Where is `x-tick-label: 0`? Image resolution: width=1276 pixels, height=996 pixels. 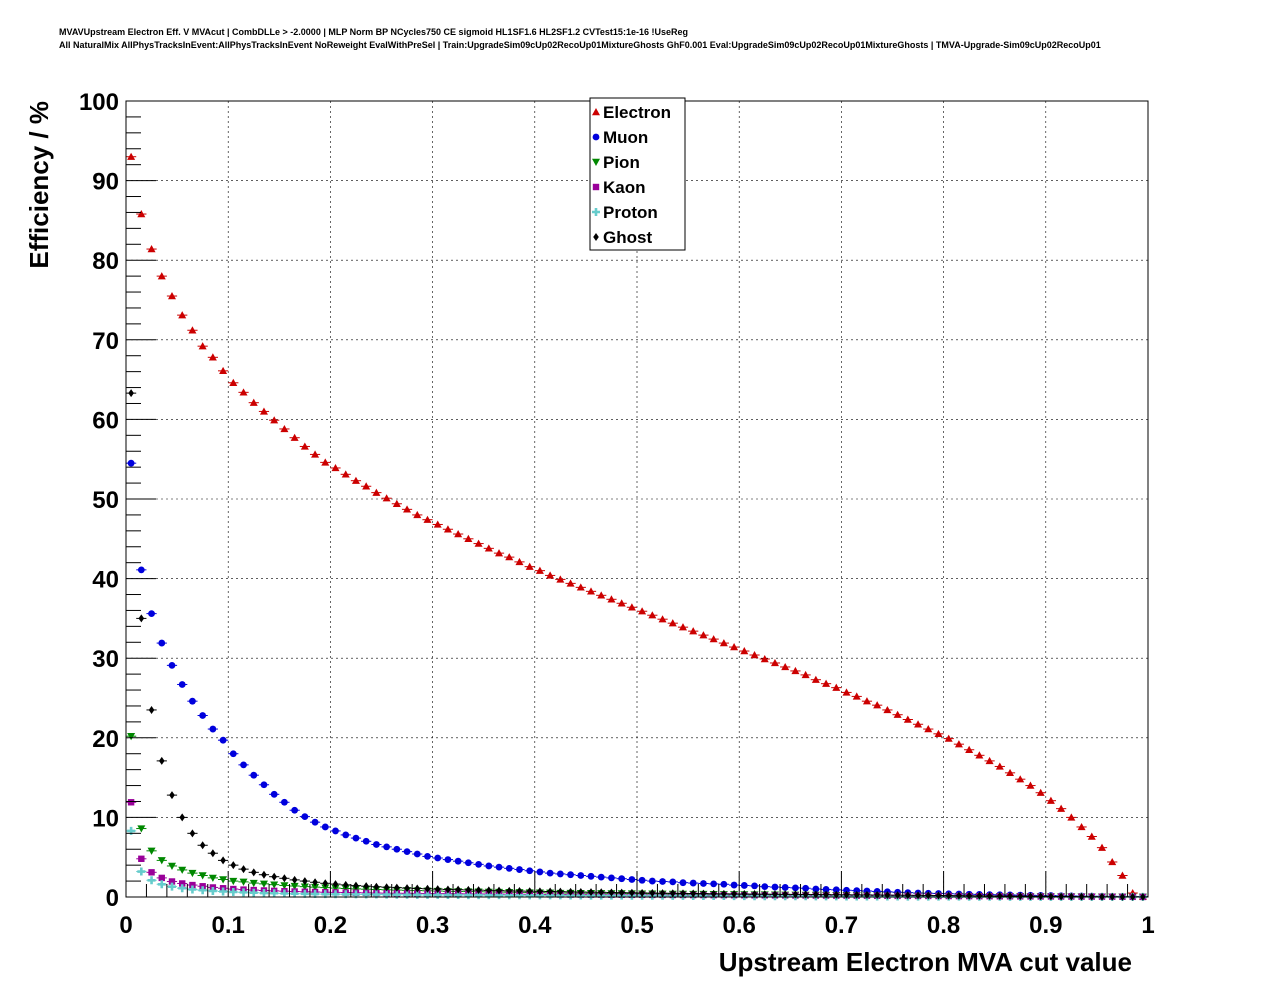
x-tick-label: 0 is located at coordinates (125, 925).